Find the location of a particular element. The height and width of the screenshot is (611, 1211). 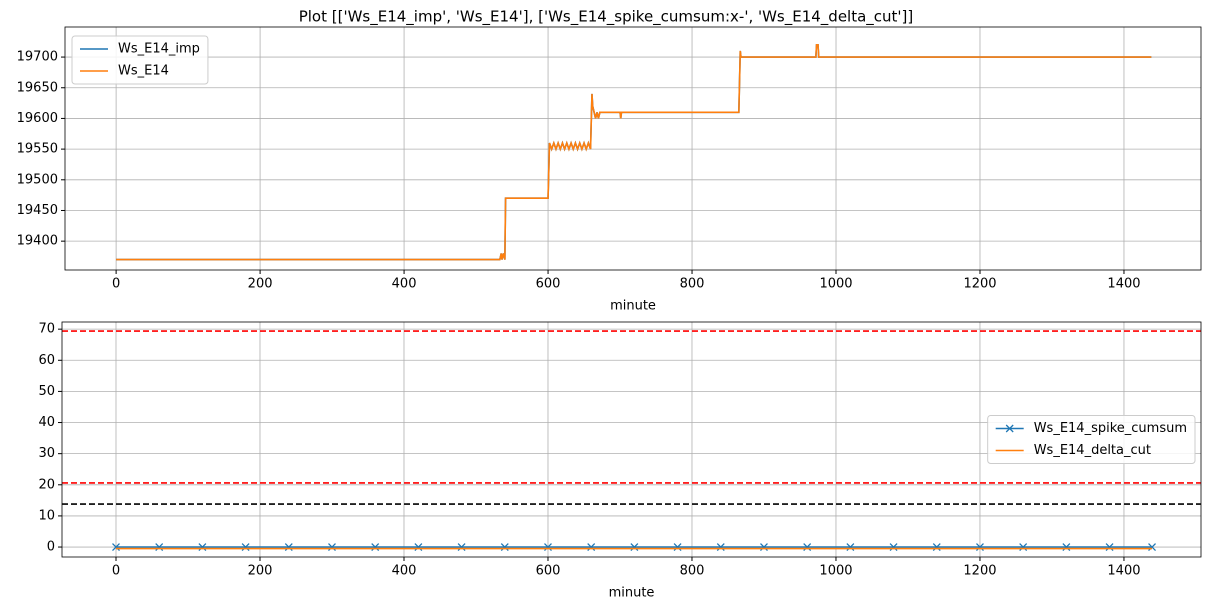

y-tick-label: 40 is located at coordinates (46, 422).